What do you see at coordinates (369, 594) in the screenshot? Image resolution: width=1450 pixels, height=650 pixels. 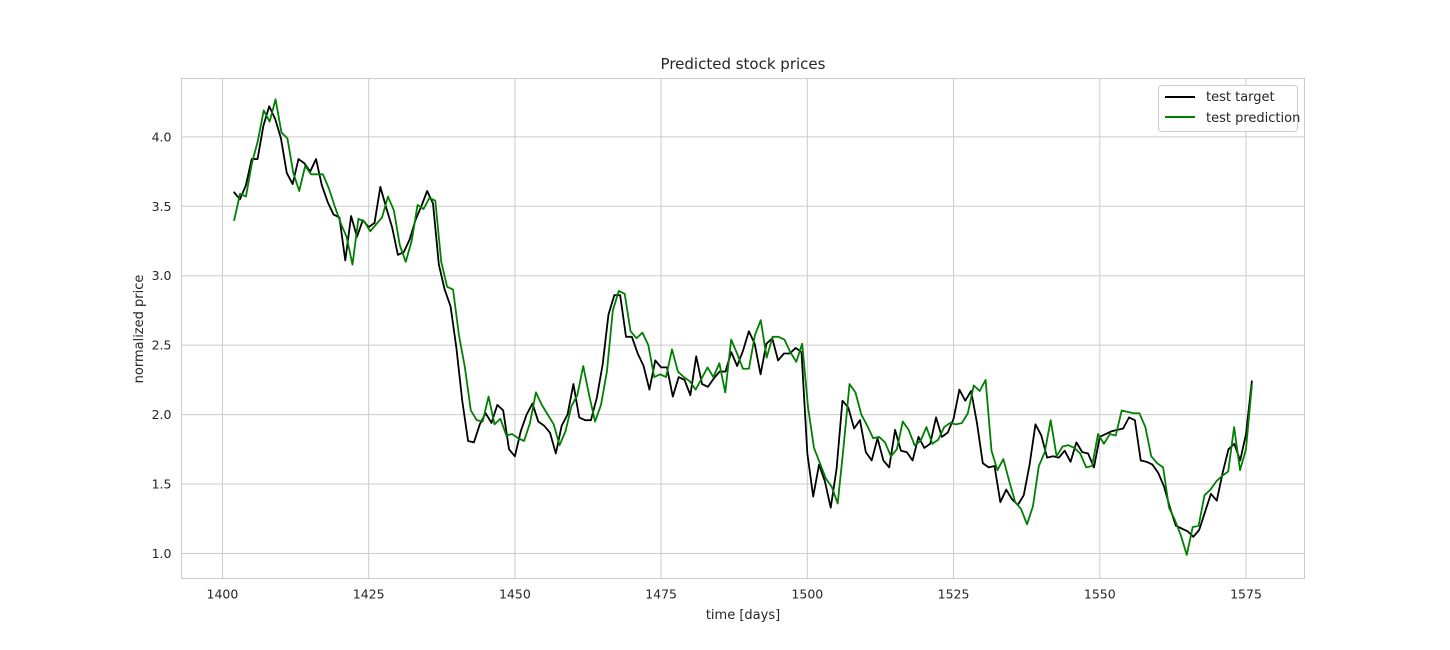 I see `x-tick-label: 1425` at bounding box center [369, 594].